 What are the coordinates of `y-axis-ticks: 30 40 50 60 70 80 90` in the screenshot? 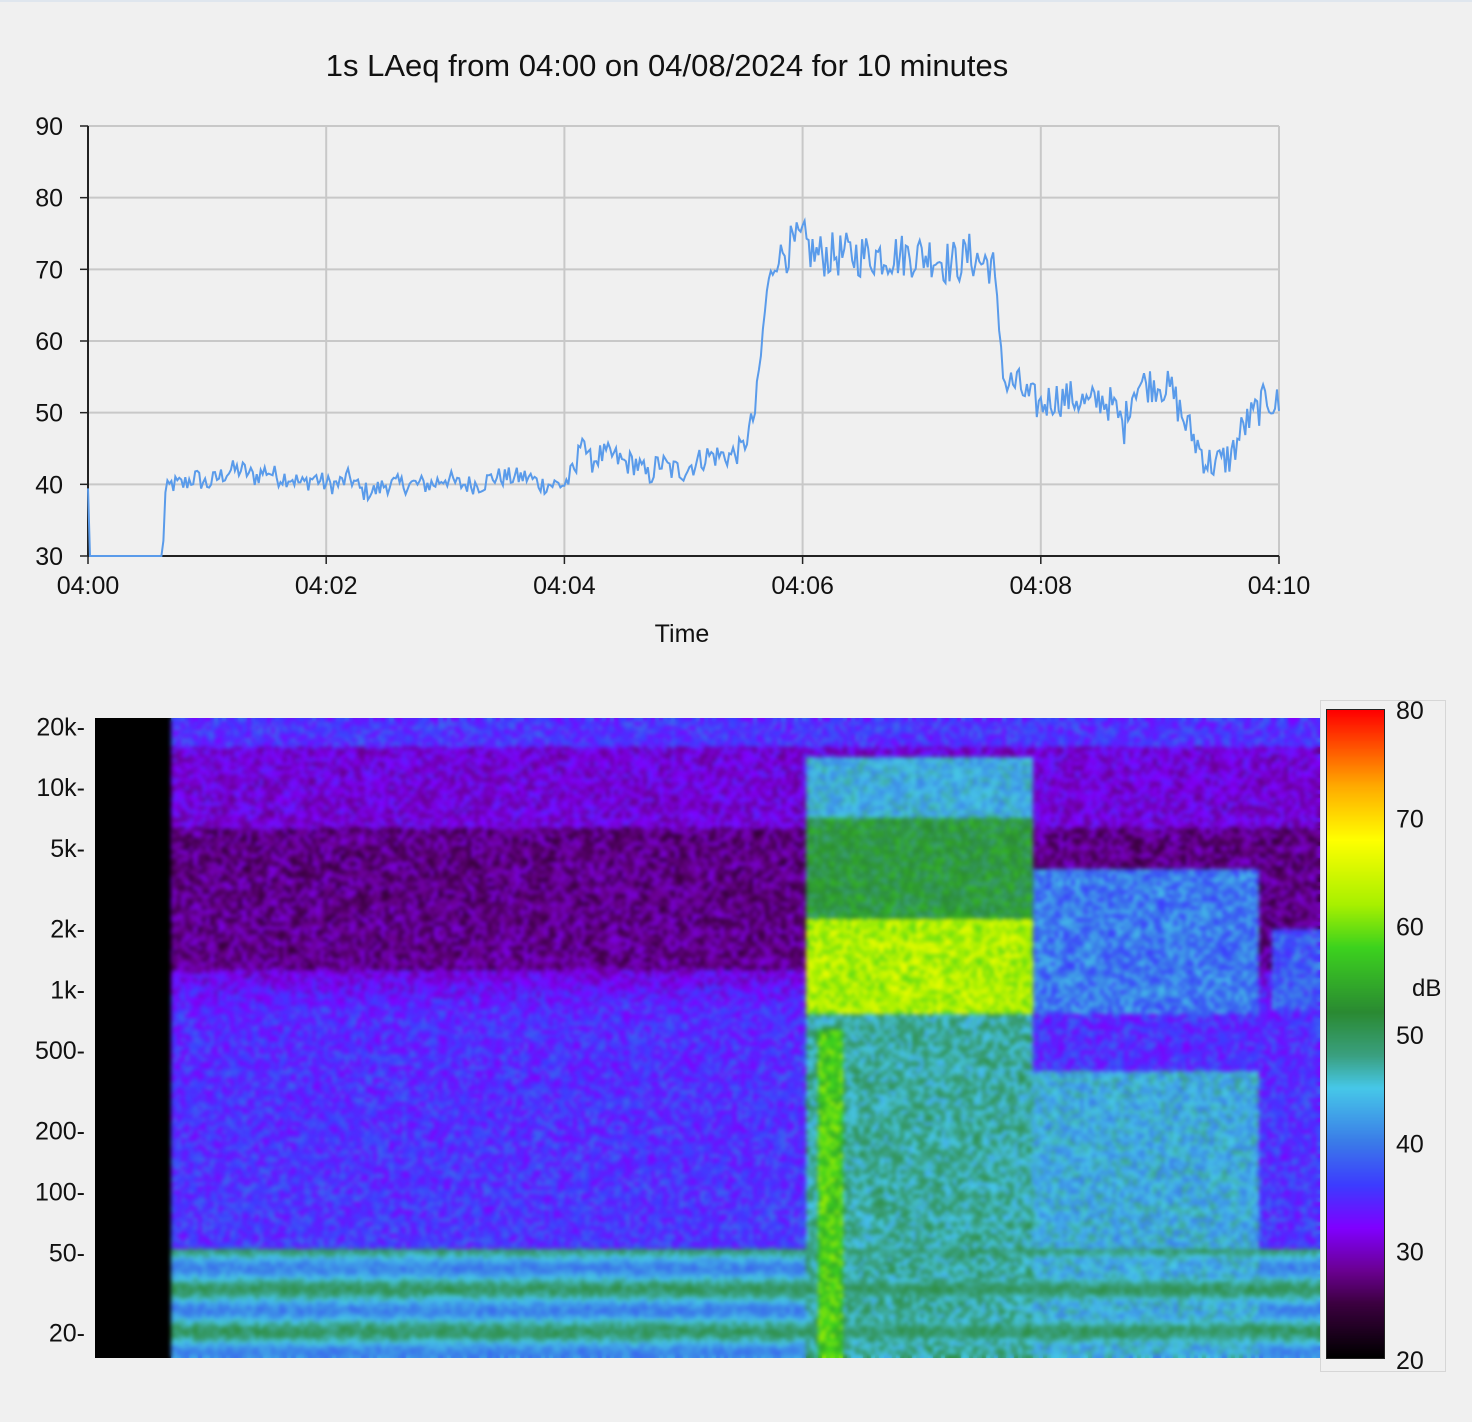 It's located at (61, 342).